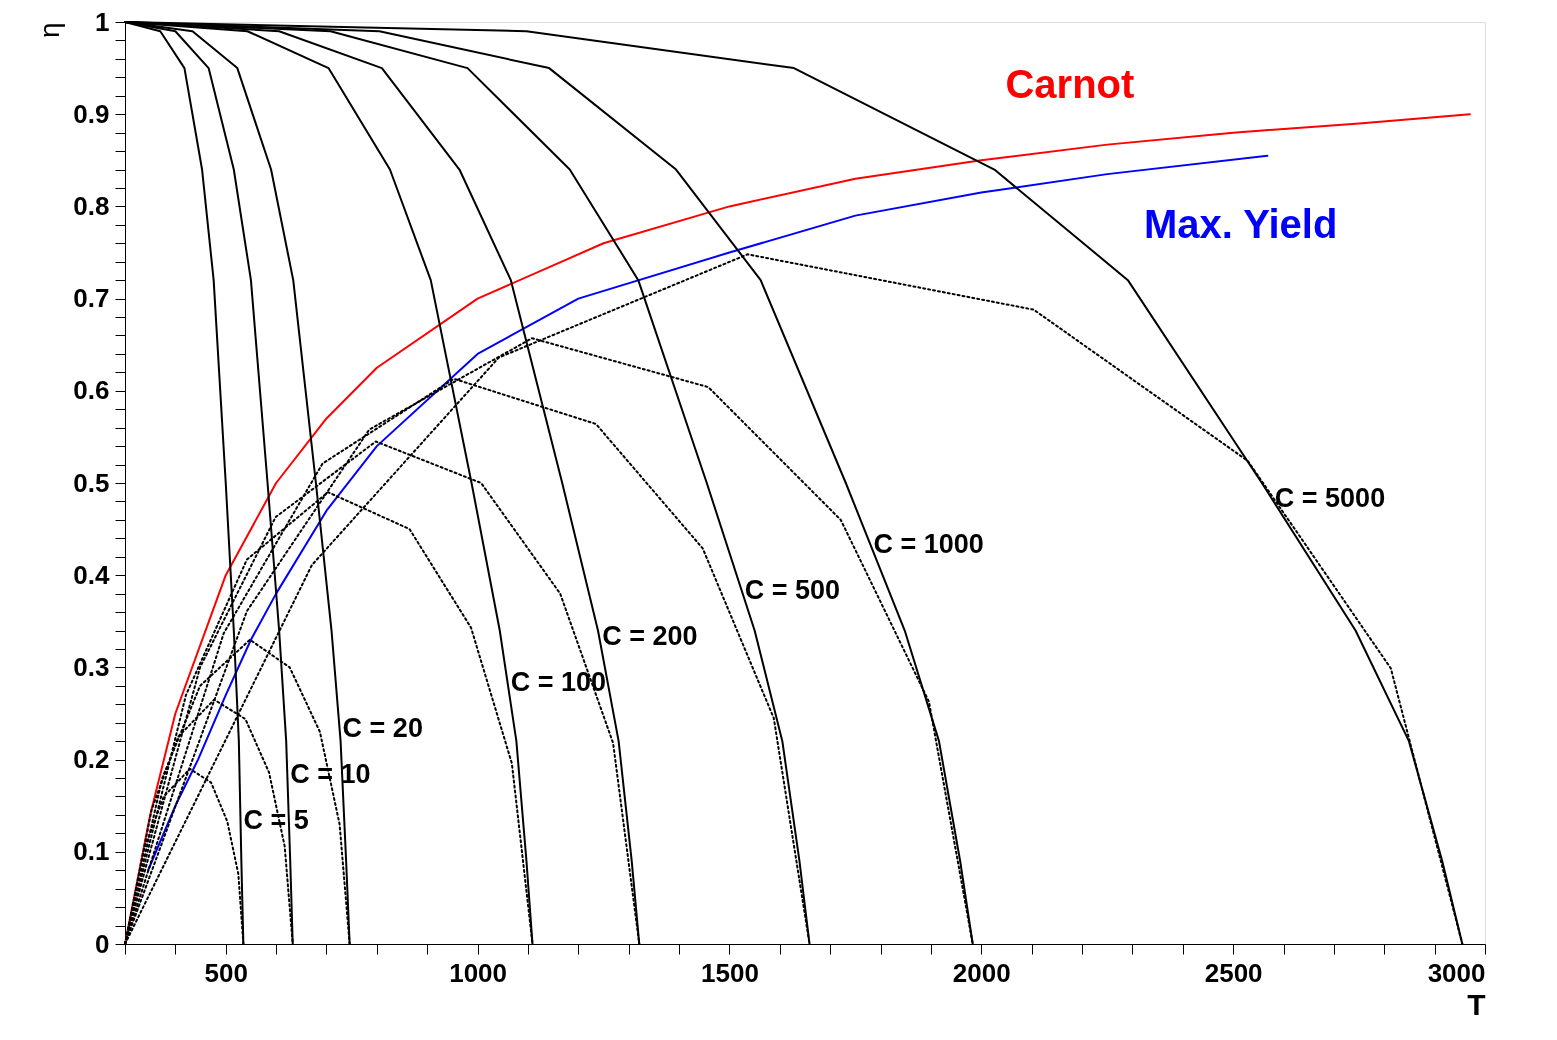 The height and width of the screenshot is (1040, 1557). What do you see at coordinates (792, 589) in the screenshot?
I see `series-label: C = 500` at bounding box center [792, 589].